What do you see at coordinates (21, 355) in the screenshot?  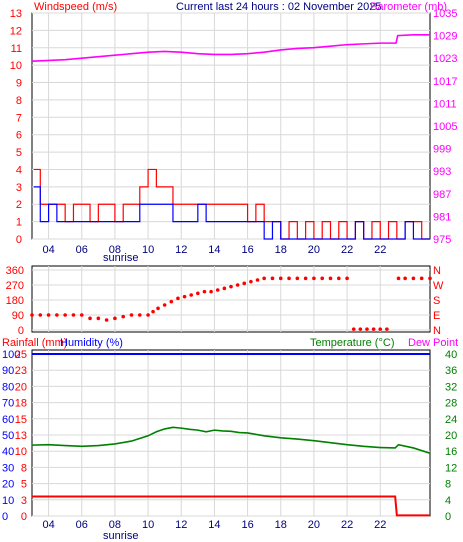 I see `rainfall-tick-label: 25` at bounding box center [21, 355].